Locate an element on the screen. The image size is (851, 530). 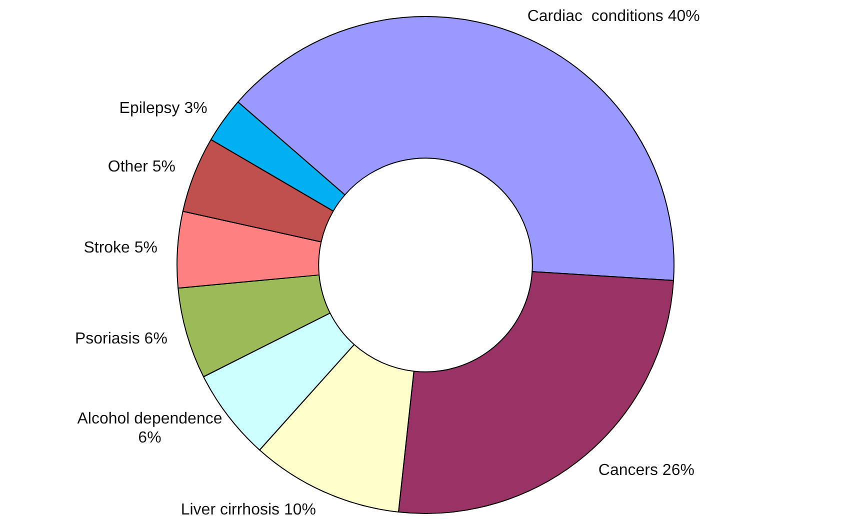
slice-label: Liver cirrhosis 10% is located at coordinates (248, 510).